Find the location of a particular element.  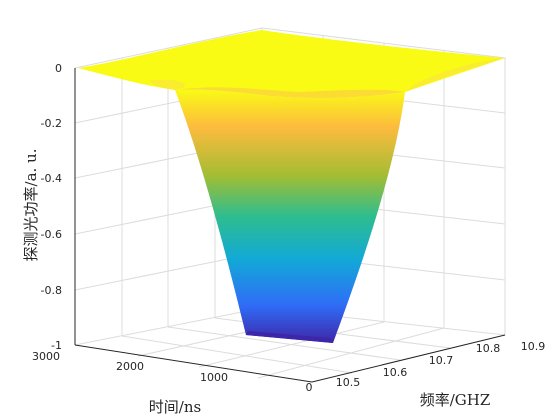

z-tick-label: 0 is located at coordinates (58, 68).